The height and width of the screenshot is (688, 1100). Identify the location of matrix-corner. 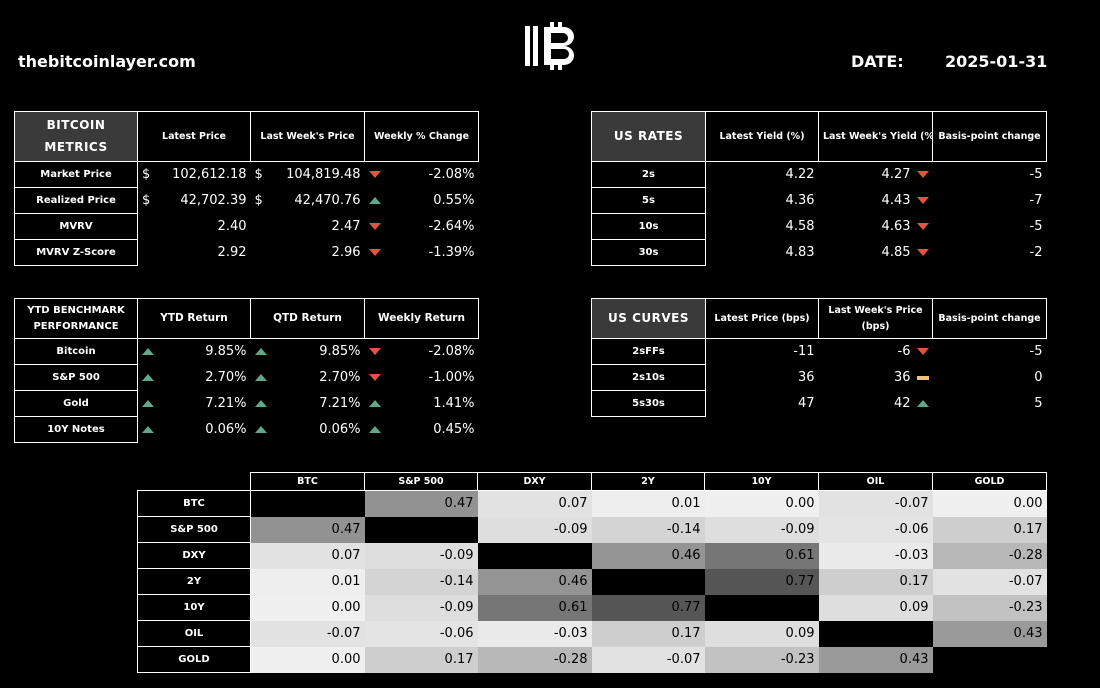
(194, 482).